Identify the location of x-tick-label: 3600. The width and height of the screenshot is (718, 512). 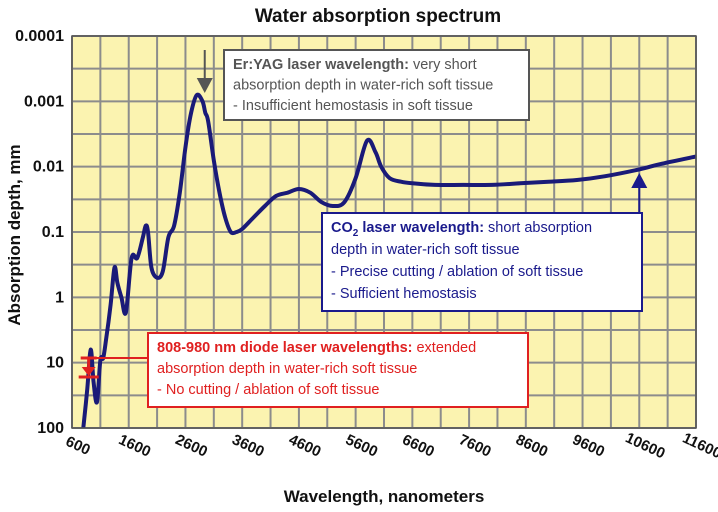
(247, 446).